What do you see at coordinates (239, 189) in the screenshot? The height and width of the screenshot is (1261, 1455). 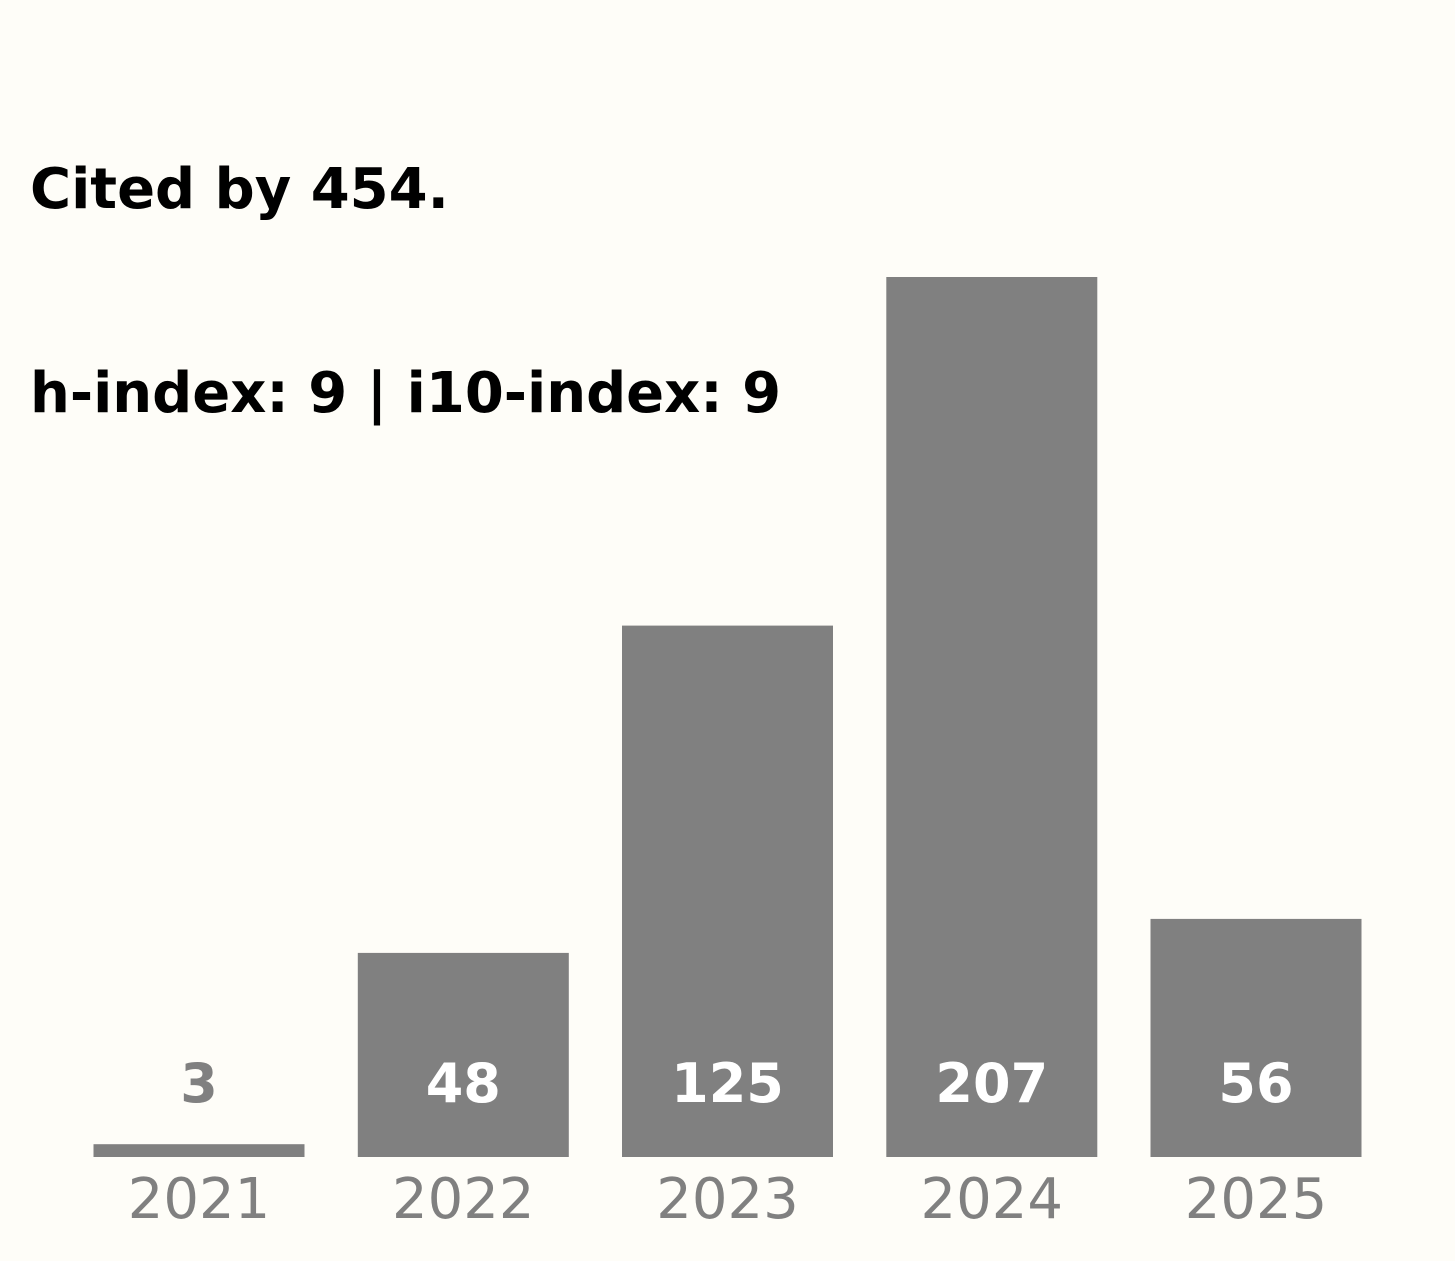 I see `chart-title-line-1: Cited by 454.` at bounding box center [239, 189].